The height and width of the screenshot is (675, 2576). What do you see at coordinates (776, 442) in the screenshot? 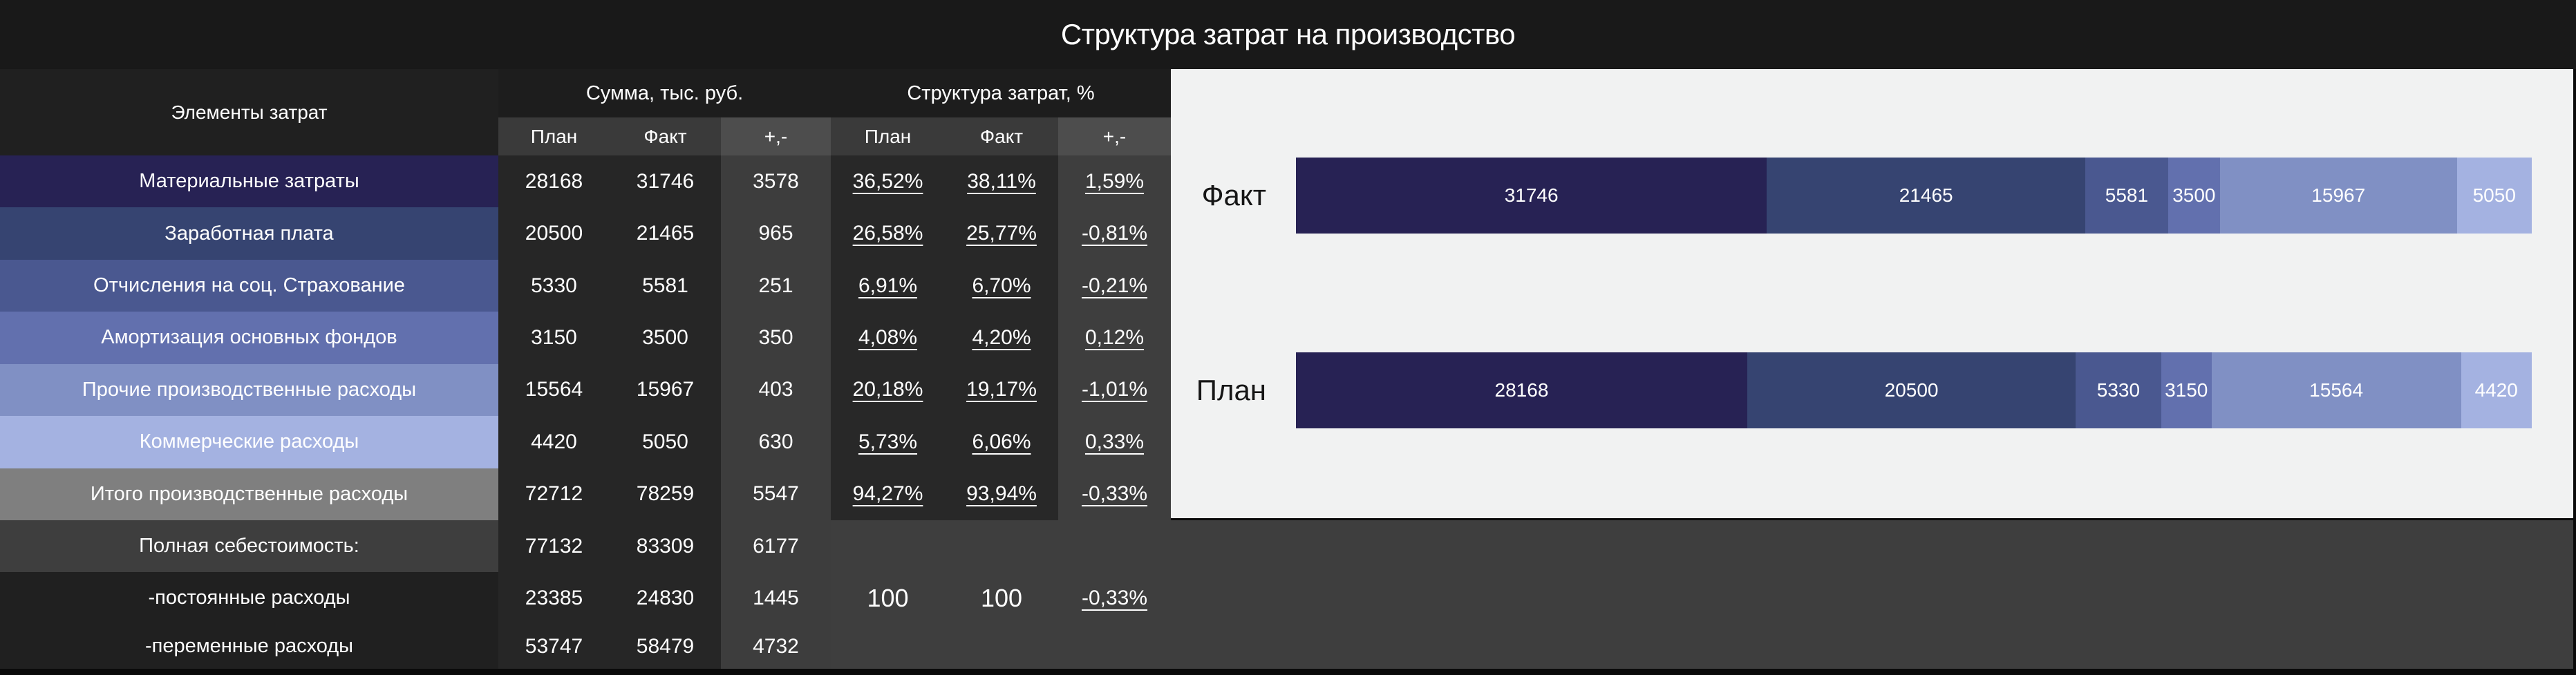
I see `cell-delta: 630` at bounding box center [776, 442].